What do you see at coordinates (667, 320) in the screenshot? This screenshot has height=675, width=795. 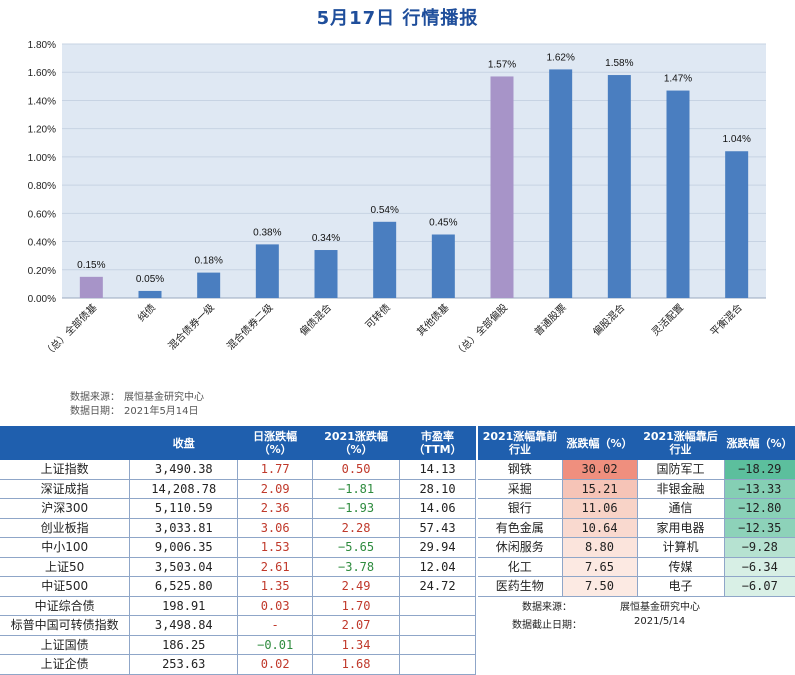 I see `x-tick-label: 灵活配置` at bounding box center [667, 320].